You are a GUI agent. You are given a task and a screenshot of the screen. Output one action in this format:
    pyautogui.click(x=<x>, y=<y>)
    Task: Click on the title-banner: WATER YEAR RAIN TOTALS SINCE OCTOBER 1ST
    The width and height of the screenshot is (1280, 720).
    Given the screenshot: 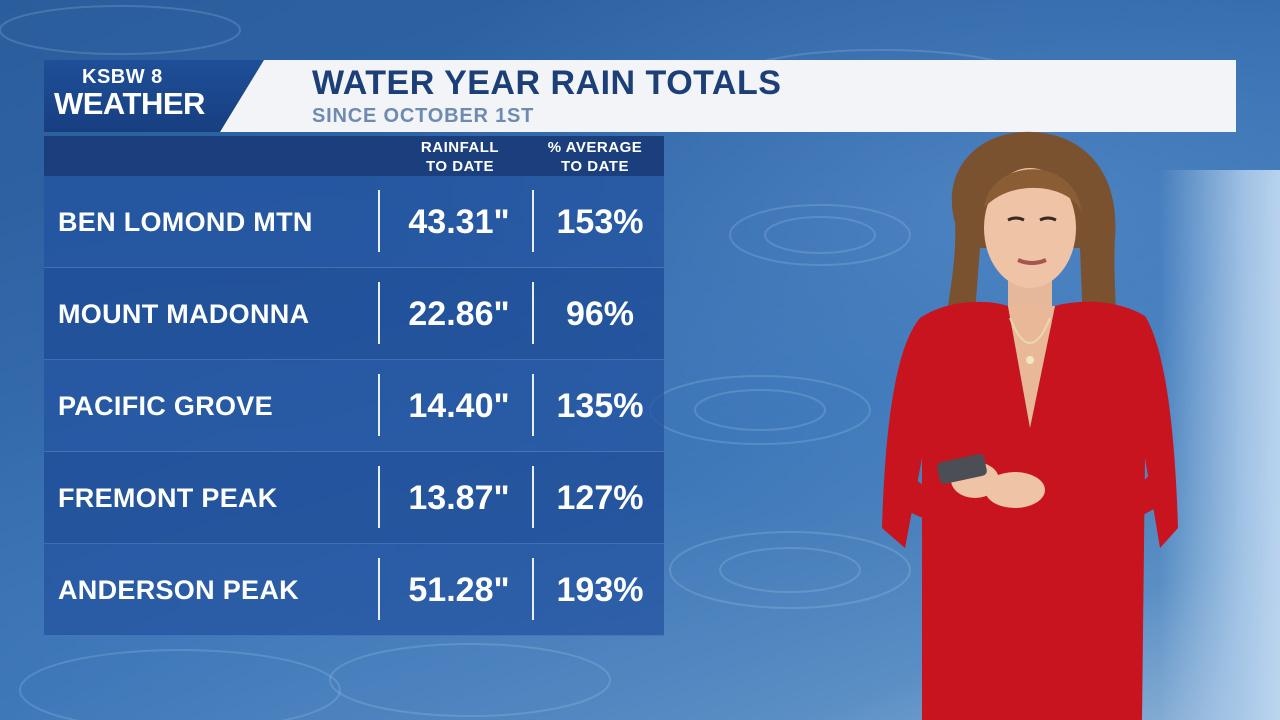 What is the action you would take?
    pyautogui.click(x=728, y=96)
    